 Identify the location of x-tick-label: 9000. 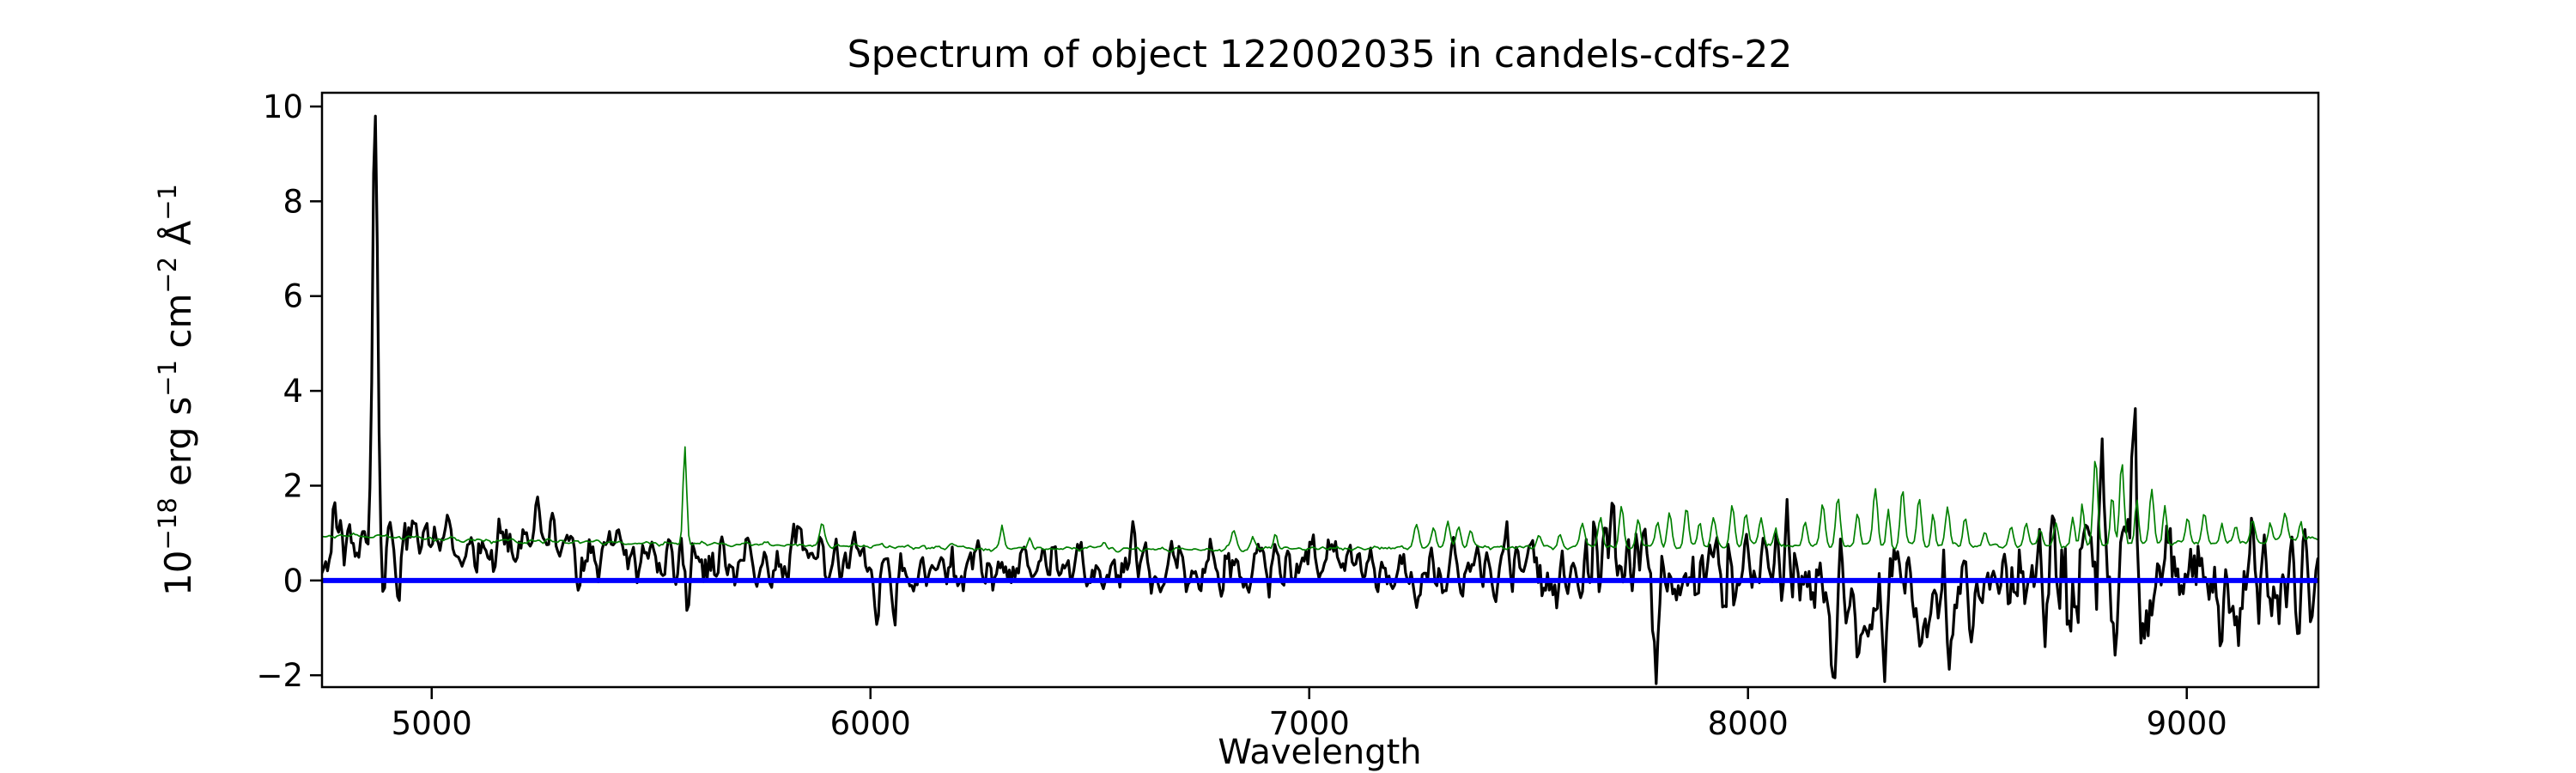
(2187, 723).